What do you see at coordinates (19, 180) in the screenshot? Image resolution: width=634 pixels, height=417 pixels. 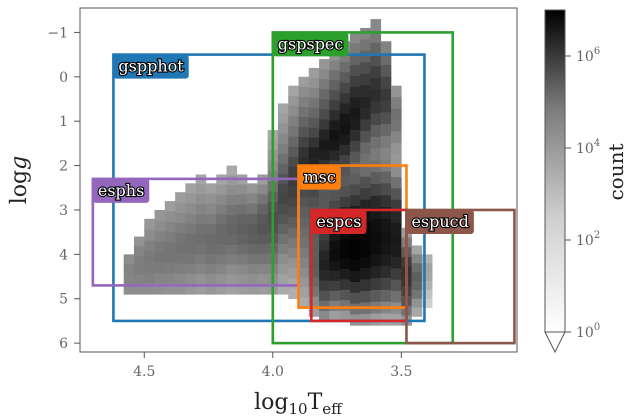 I see `y-axis-label: logg` at bounding box center [19, 180].